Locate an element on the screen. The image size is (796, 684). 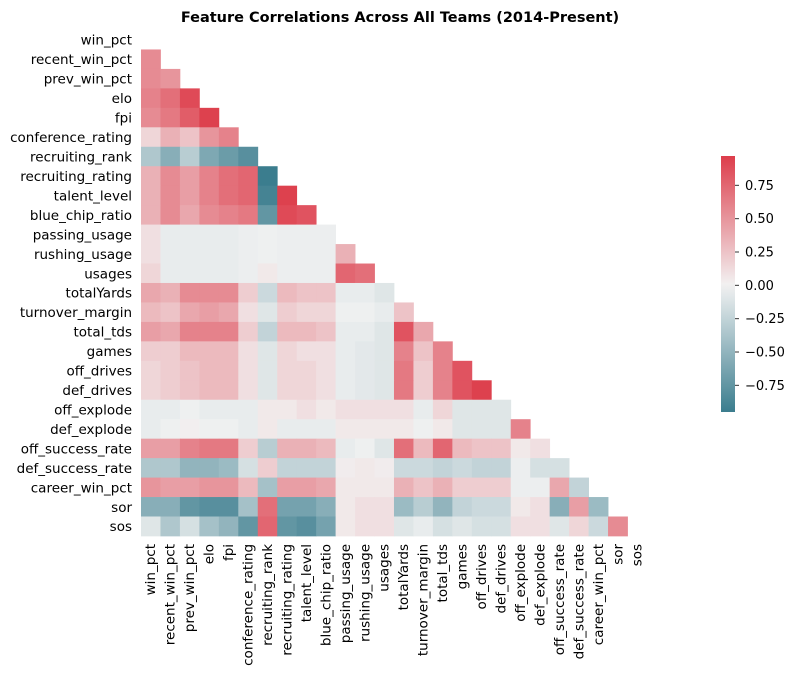
heatmap-cell-off_drives-turnover_margin is located at coordinates (423, 370).